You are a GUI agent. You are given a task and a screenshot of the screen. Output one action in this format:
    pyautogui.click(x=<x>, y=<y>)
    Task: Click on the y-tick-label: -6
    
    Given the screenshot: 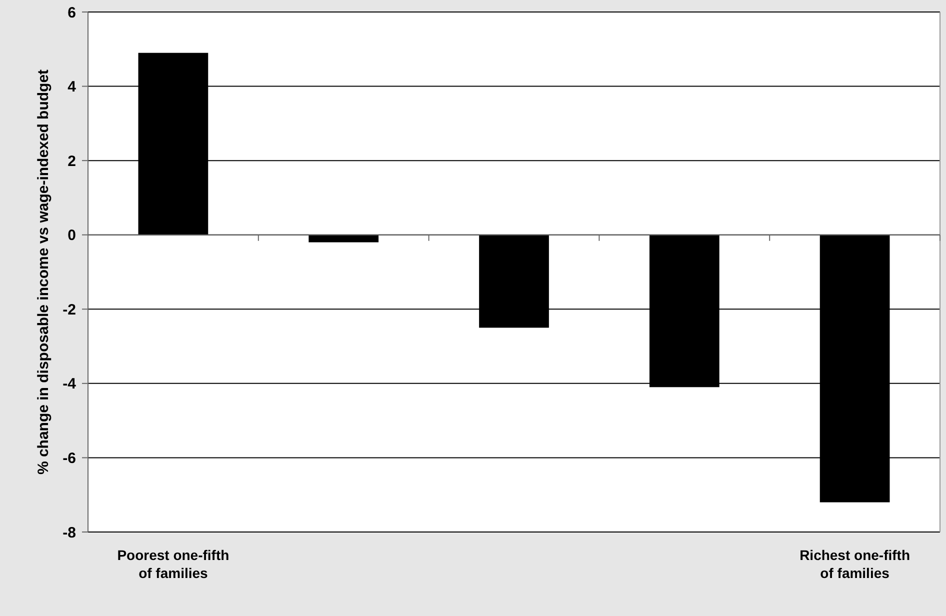 What is the action you would take?
    pyautogui.click(x=69, y=458)
    